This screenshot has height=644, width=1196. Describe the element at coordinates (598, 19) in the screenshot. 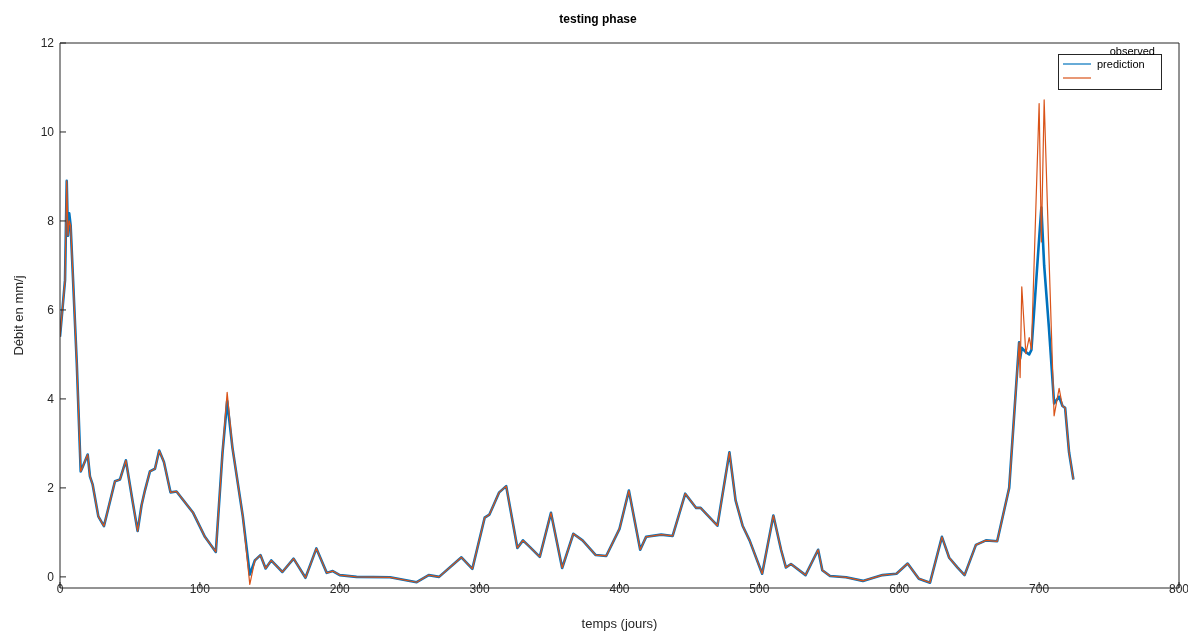

I see `chart-title: testing phase` at that location.